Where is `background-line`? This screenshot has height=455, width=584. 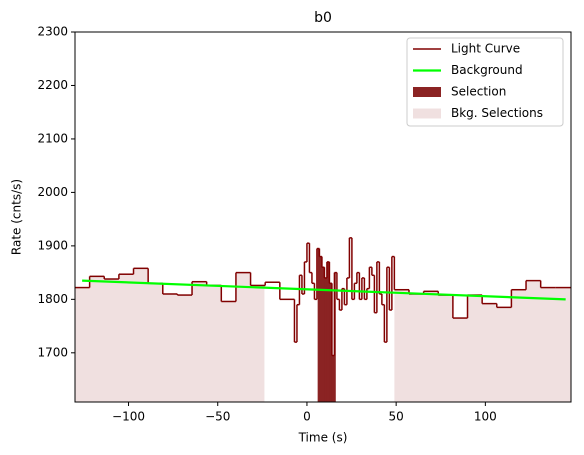
background-line is located at coordinates (324, 290).